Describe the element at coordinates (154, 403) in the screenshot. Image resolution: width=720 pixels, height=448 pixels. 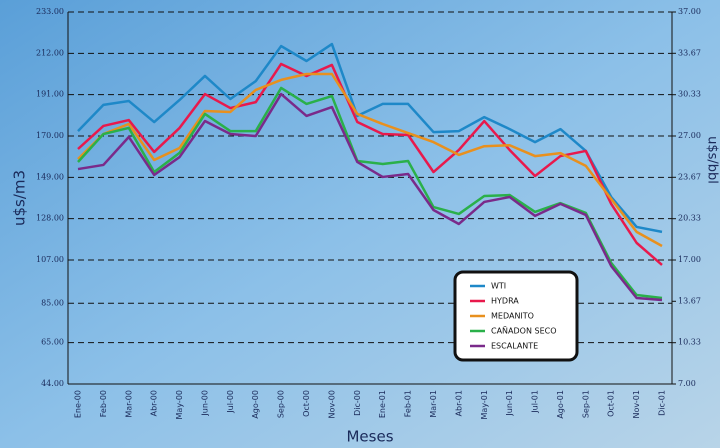
I see `x-tick-label: Abr-00` at that location.